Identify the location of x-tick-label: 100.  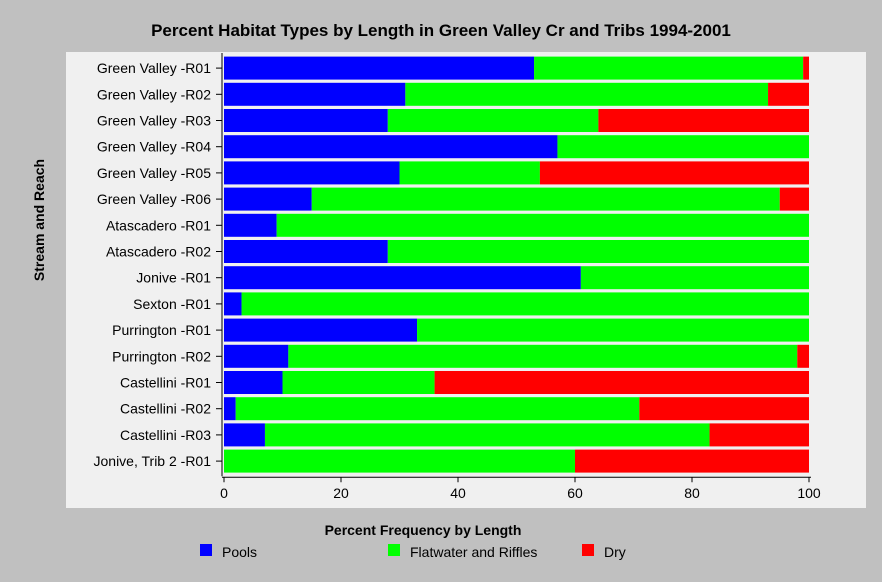
(809, 493).